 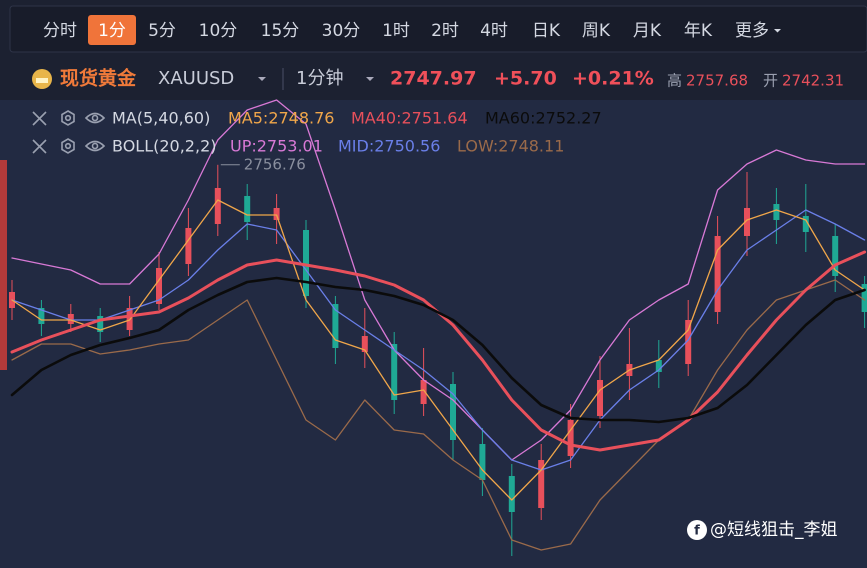 What do you see at coordinates (525, 79) in the screenshot?
I see `price-change: +5.70` at bounding box center [525, 79].